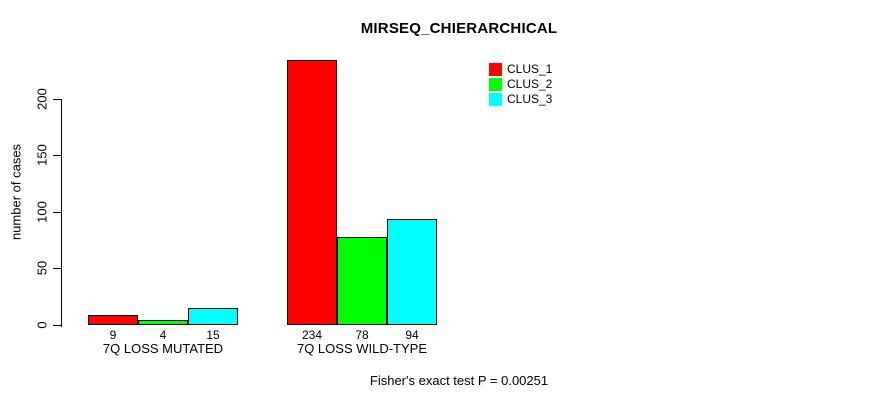 The height and width of the screenshot is (400, 890). What do you see at coordinates (163, 335) in the screenshot?
I see `bar-value-label: 4` at bounding box center [163, 335].